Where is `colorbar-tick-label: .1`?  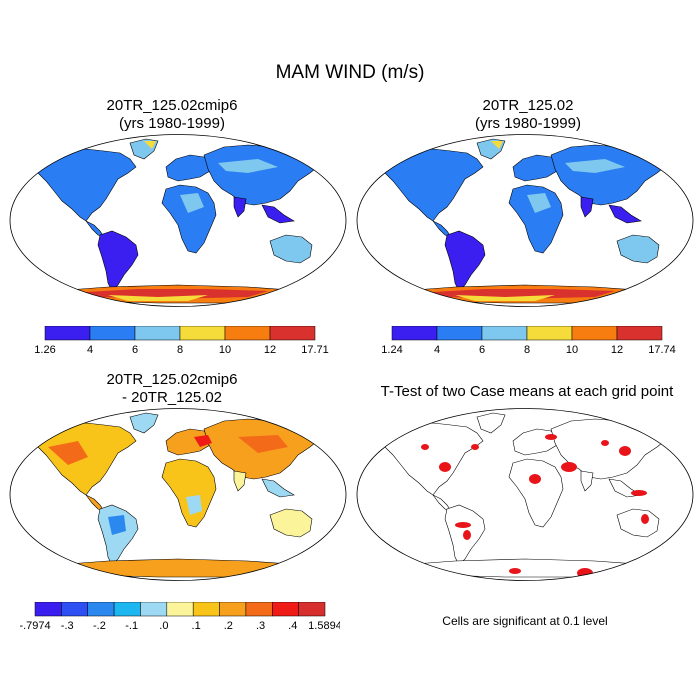
colorbar-tick-label: .1 is located at coordinates (196, 626).